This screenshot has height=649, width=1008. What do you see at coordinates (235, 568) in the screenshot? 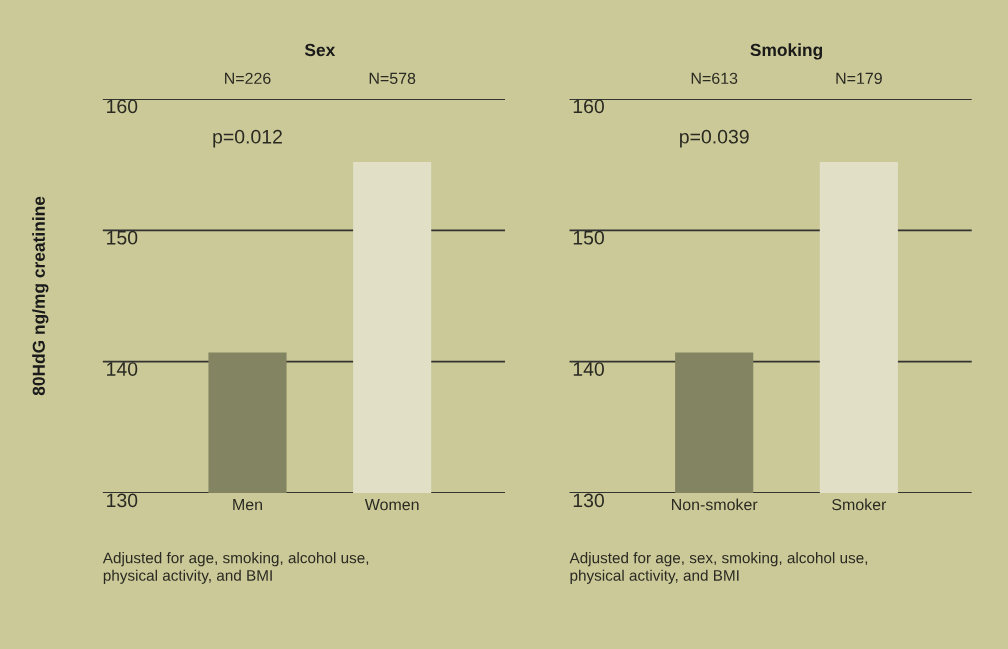
I see `text: Adjusted for age, smoking, alcohol use, physical activity, and BMI` at bounding box center [235, 568].